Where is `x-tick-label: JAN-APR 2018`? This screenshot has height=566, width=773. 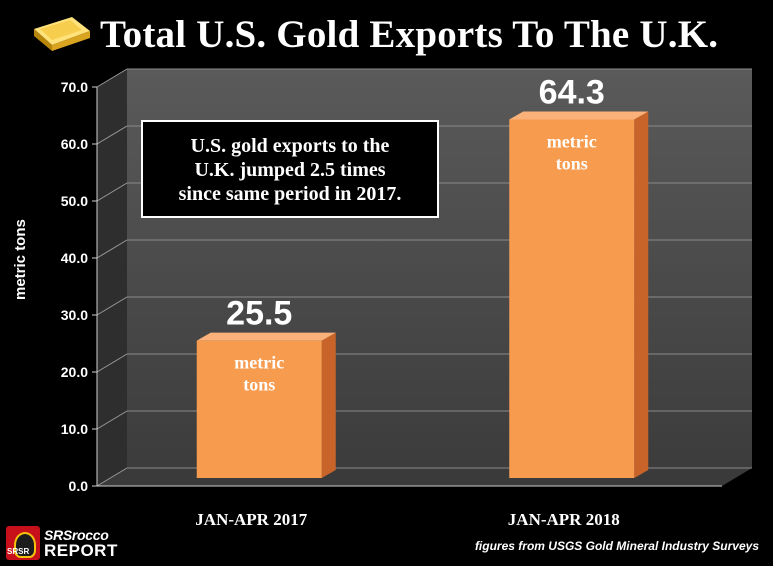
x-tick-label: JAN-APR 2018 is located at coordinates (564, 519).